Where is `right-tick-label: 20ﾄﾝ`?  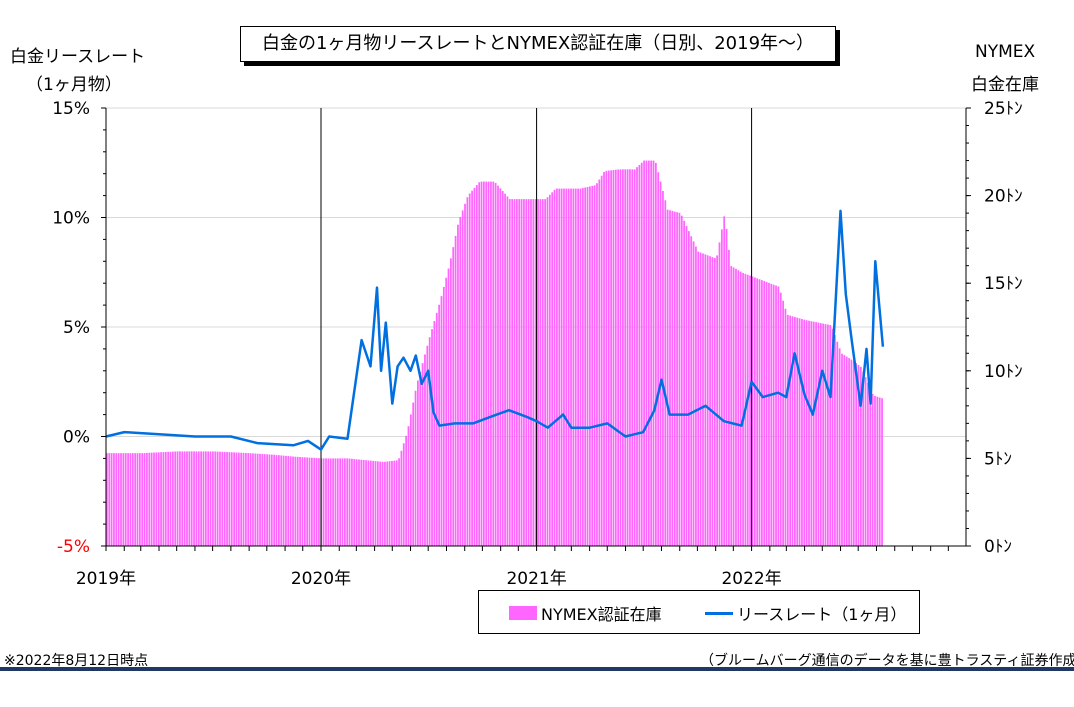
right-tick-label: 20ﾄﾝ is located at coordinates (1003, 197).